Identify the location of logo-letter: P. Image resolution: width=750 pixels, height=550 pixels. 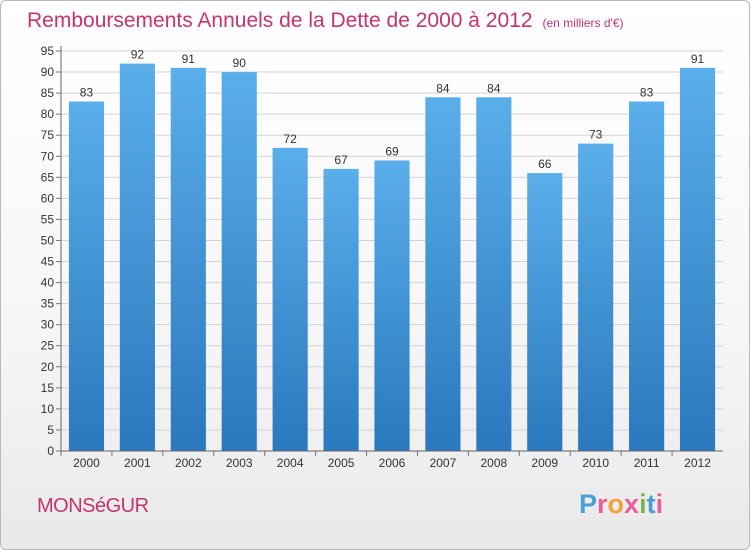
(588, 504).